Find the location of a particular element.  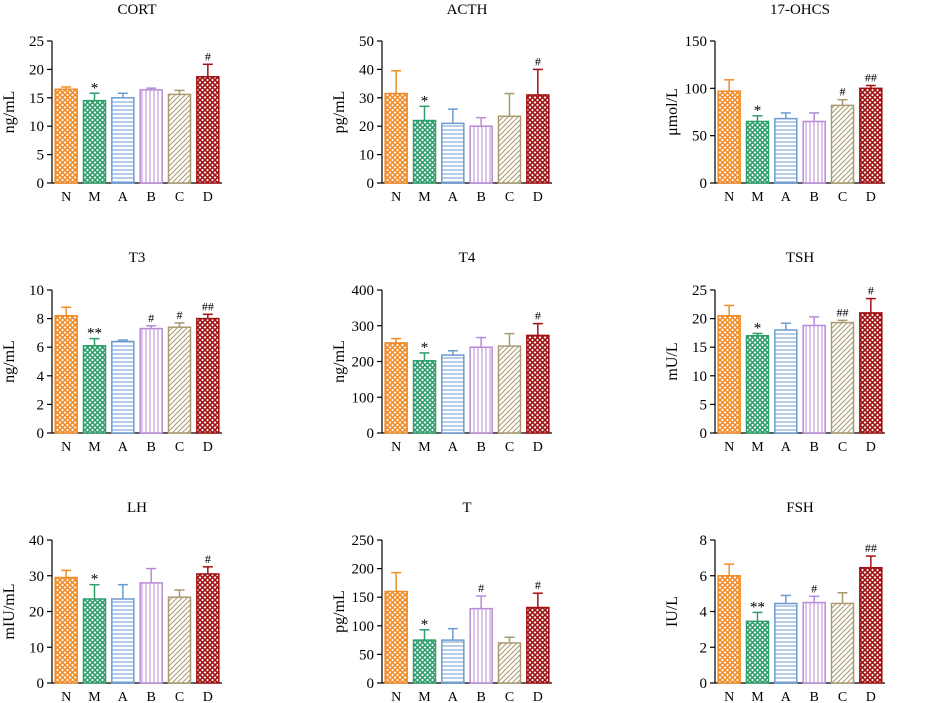

y-axis-label: ng/mL is located at coordinates (9, 361).